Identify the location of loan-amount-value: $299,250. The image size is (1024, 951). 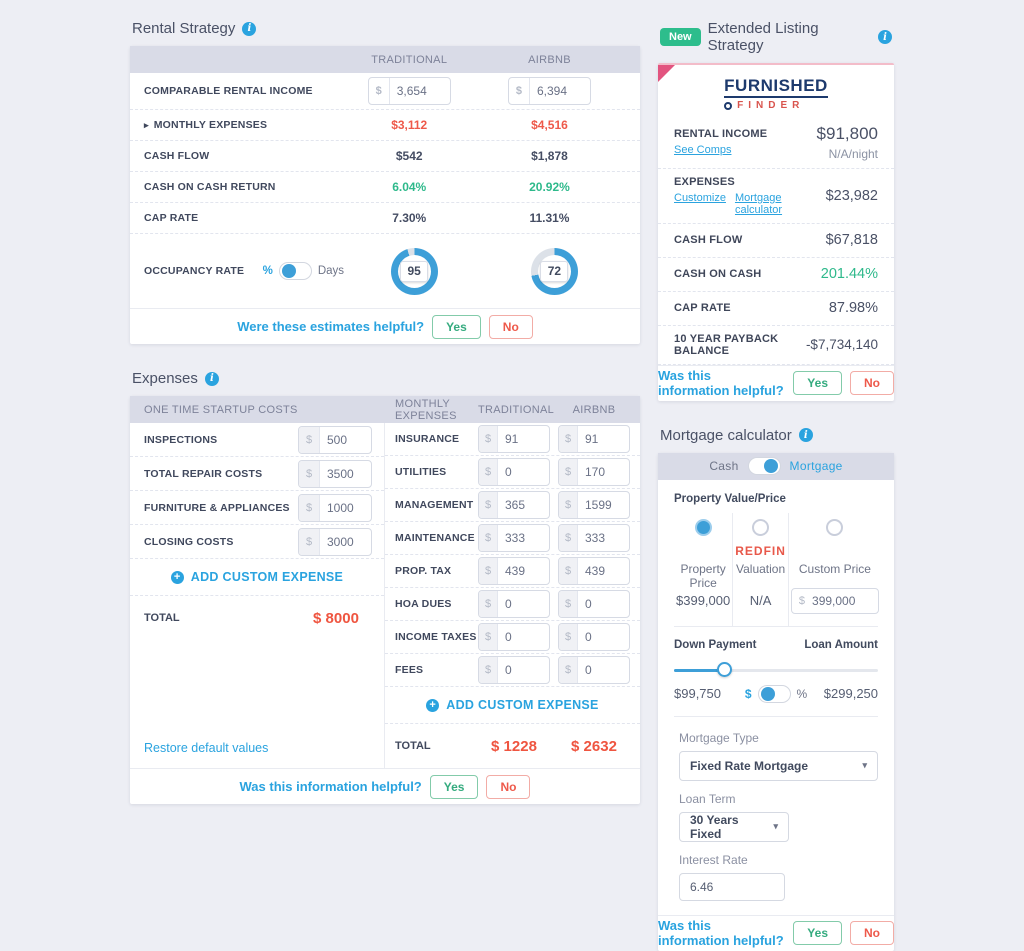
(851, 694).